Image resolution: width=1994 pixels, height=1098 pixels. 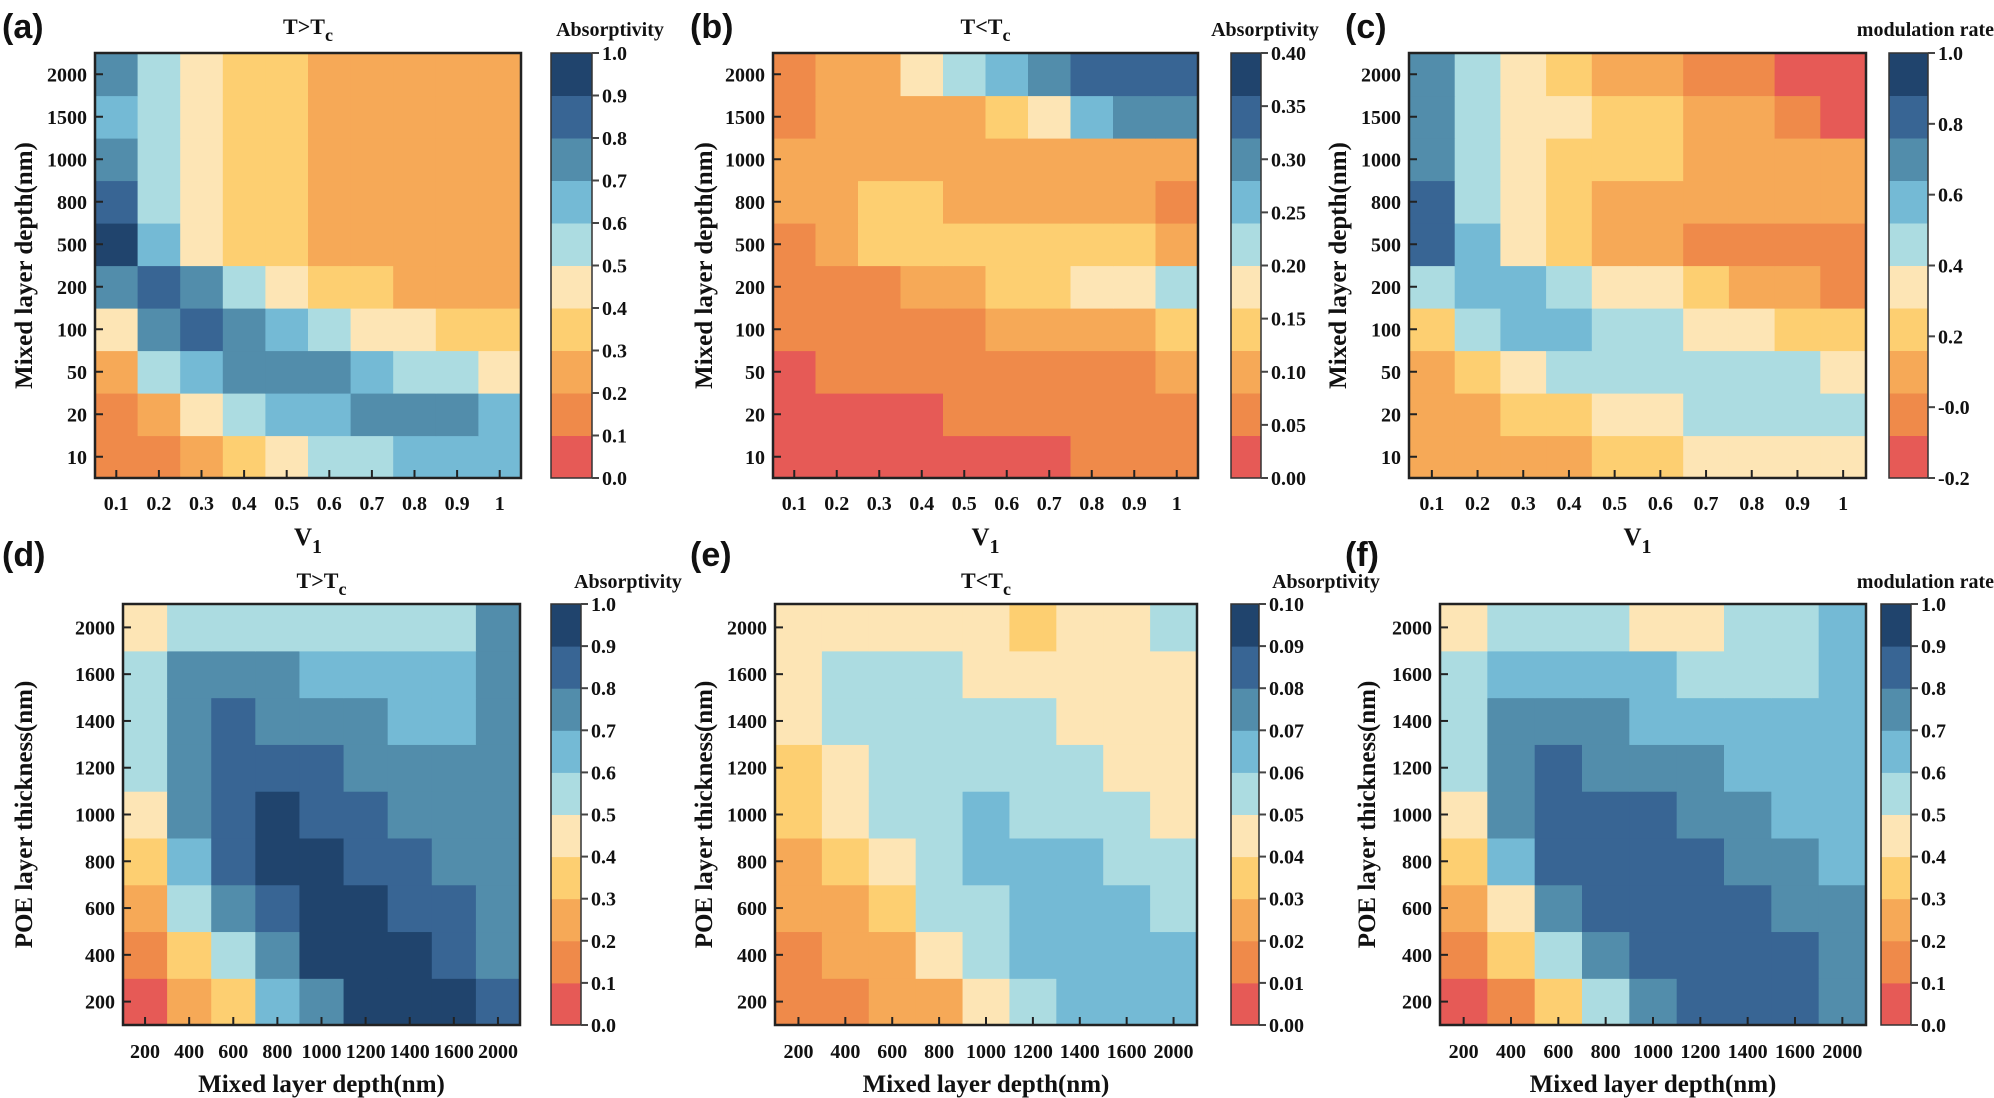 I want to click on colorbar-tick-label: 0.9, so click(x=1933, y=647).